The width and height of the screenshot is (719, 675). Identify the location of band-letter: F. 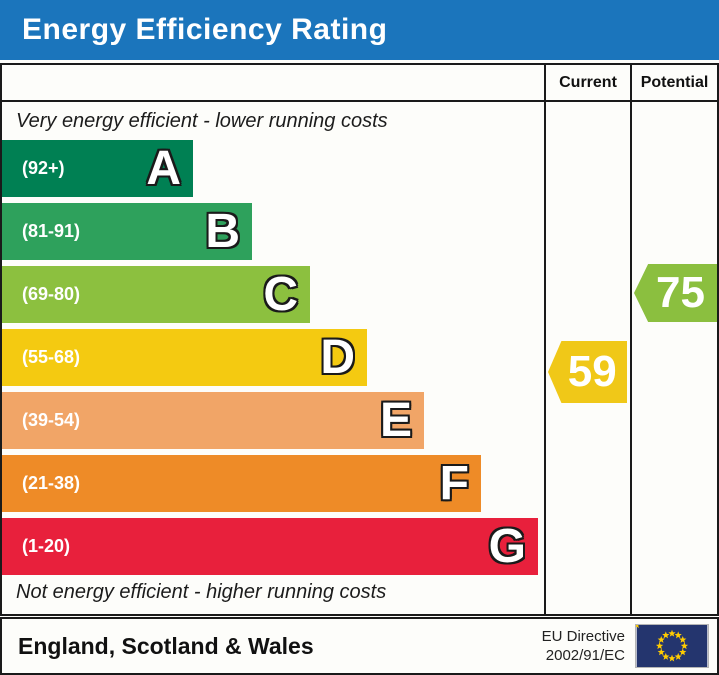
(454, 483).